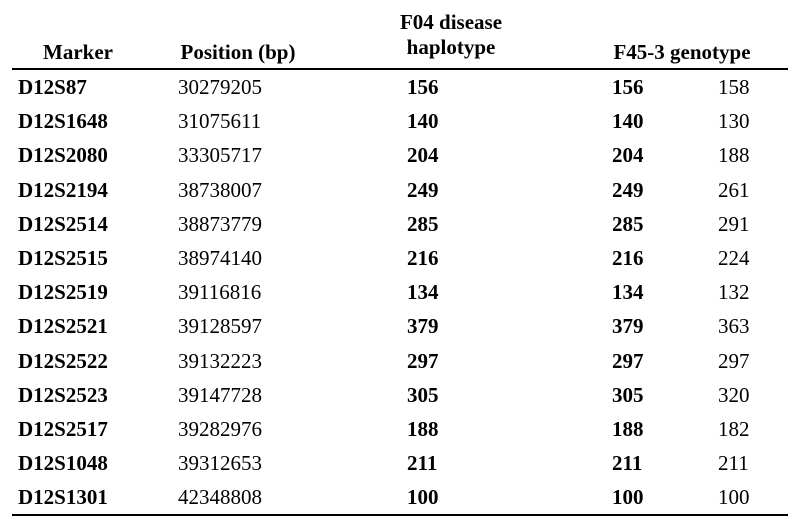 This screenshot has width=800, height=525. Describe the element at coordinates (734, 87) in the screenshot. I see `cell-f45-allele-2: 158` at that location.